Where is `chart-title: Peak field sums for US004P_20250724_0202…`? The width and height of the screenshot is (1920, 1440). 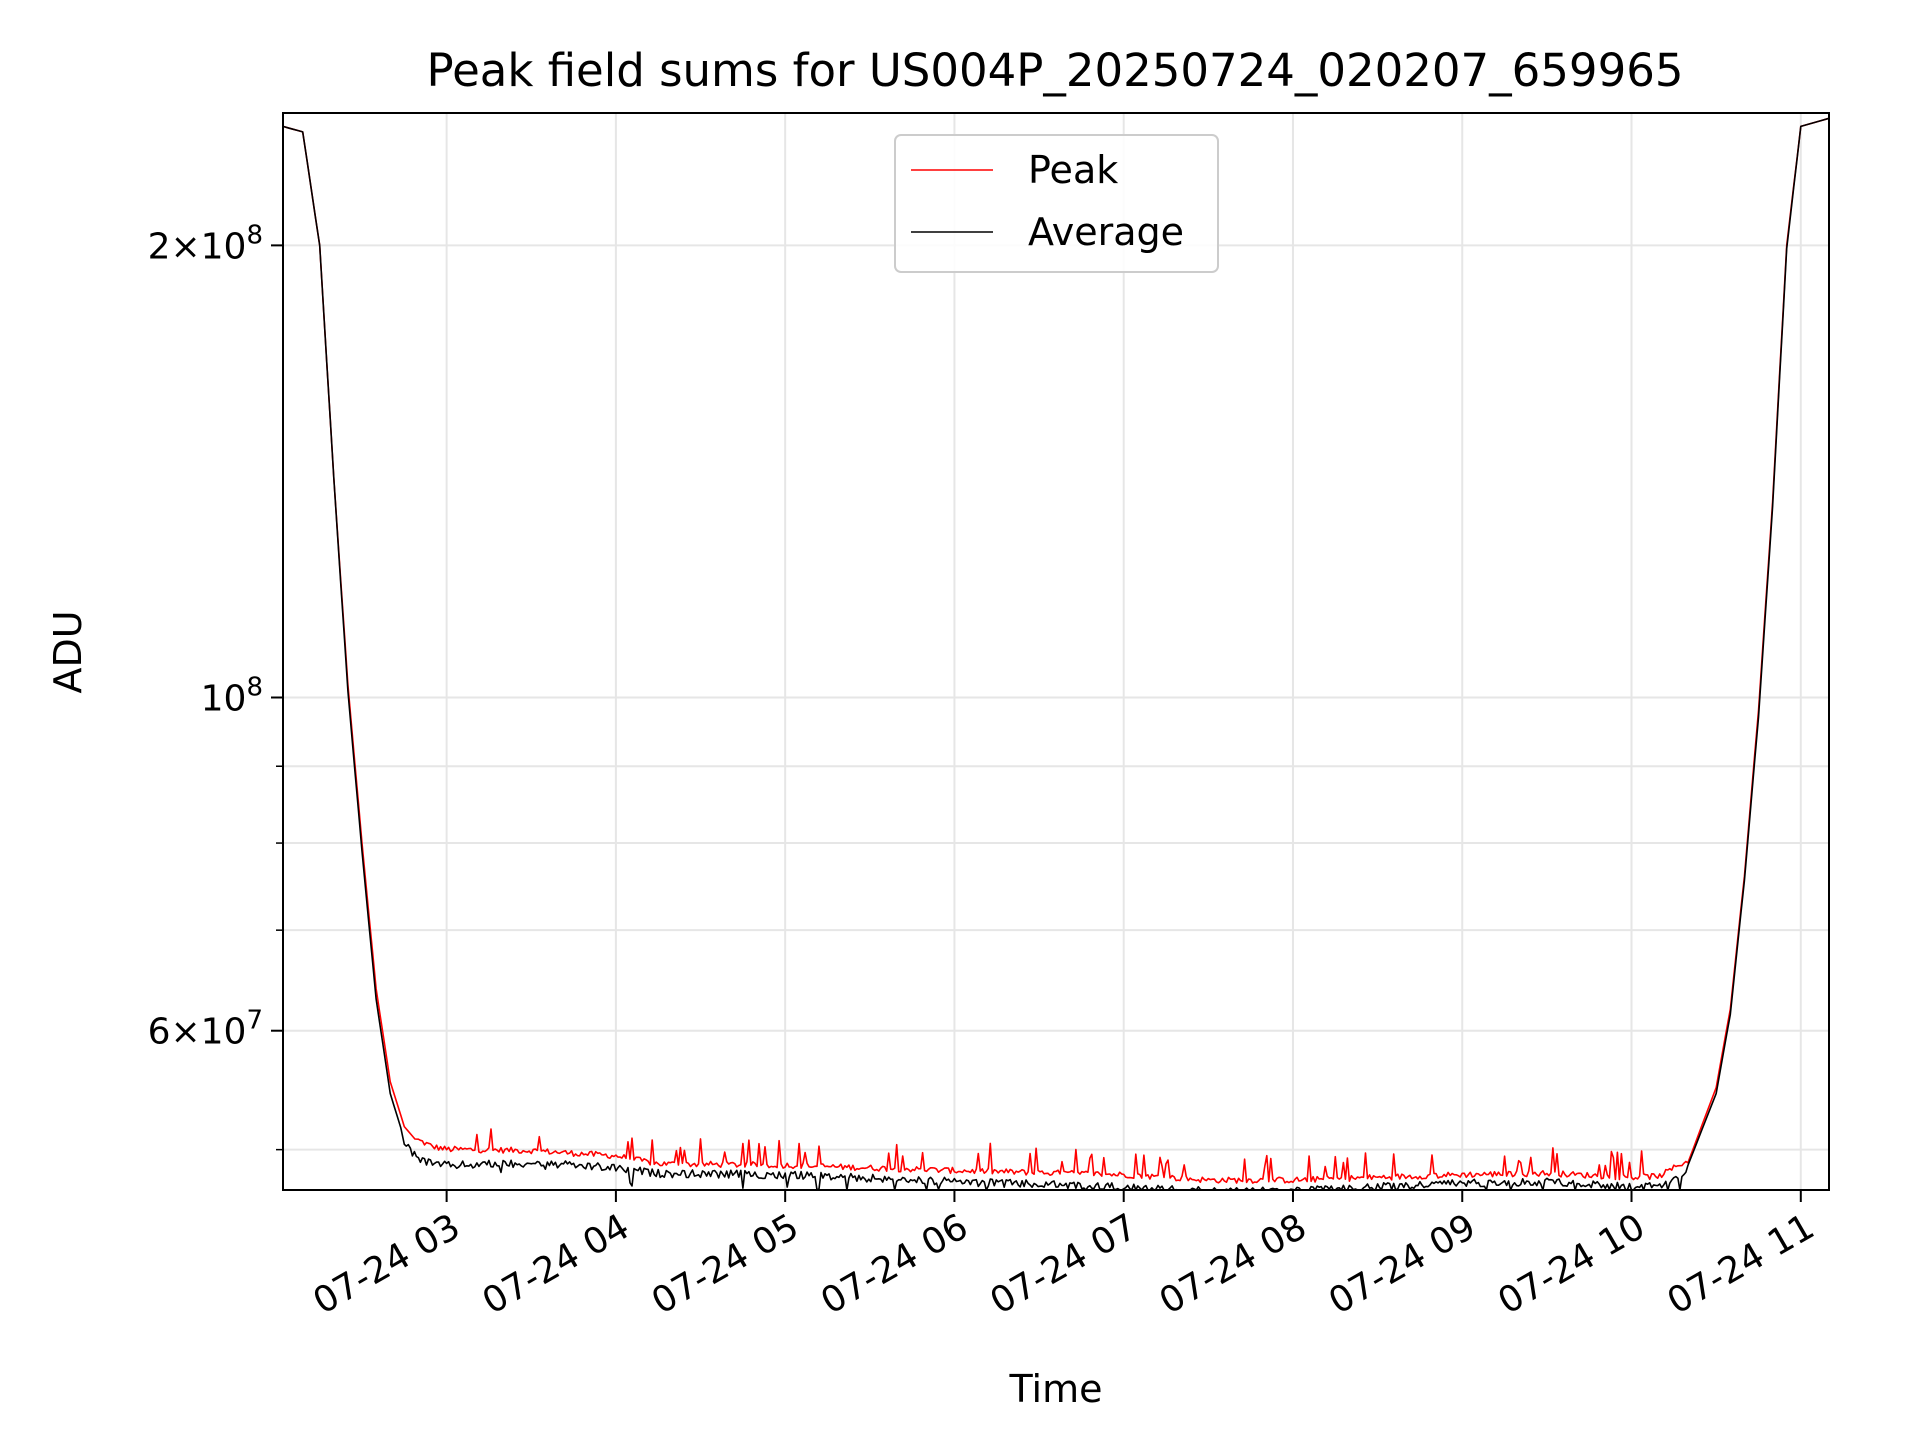
chart-title: Peak field sums for US004P_20250724_0202… is located at coordinates (1055, 70).